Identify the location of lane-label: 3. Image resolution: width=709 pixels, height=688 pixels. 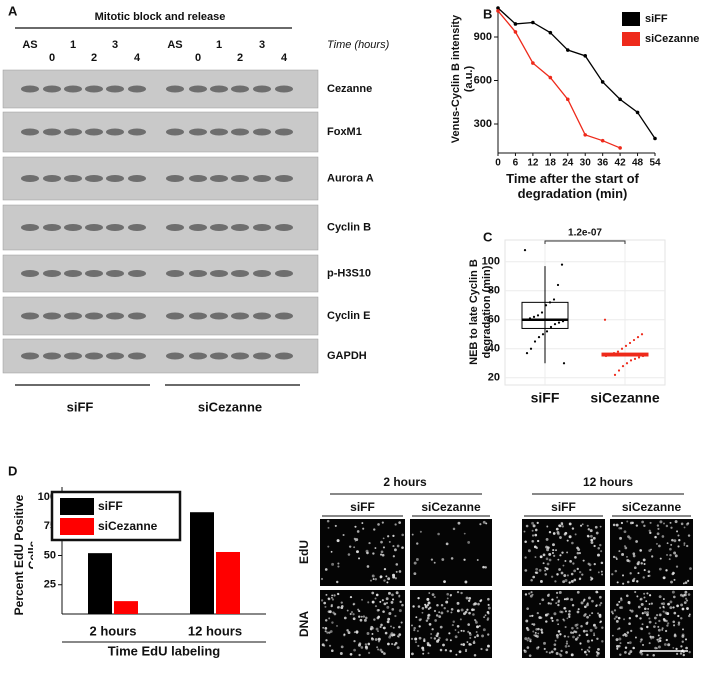
(262, 45).